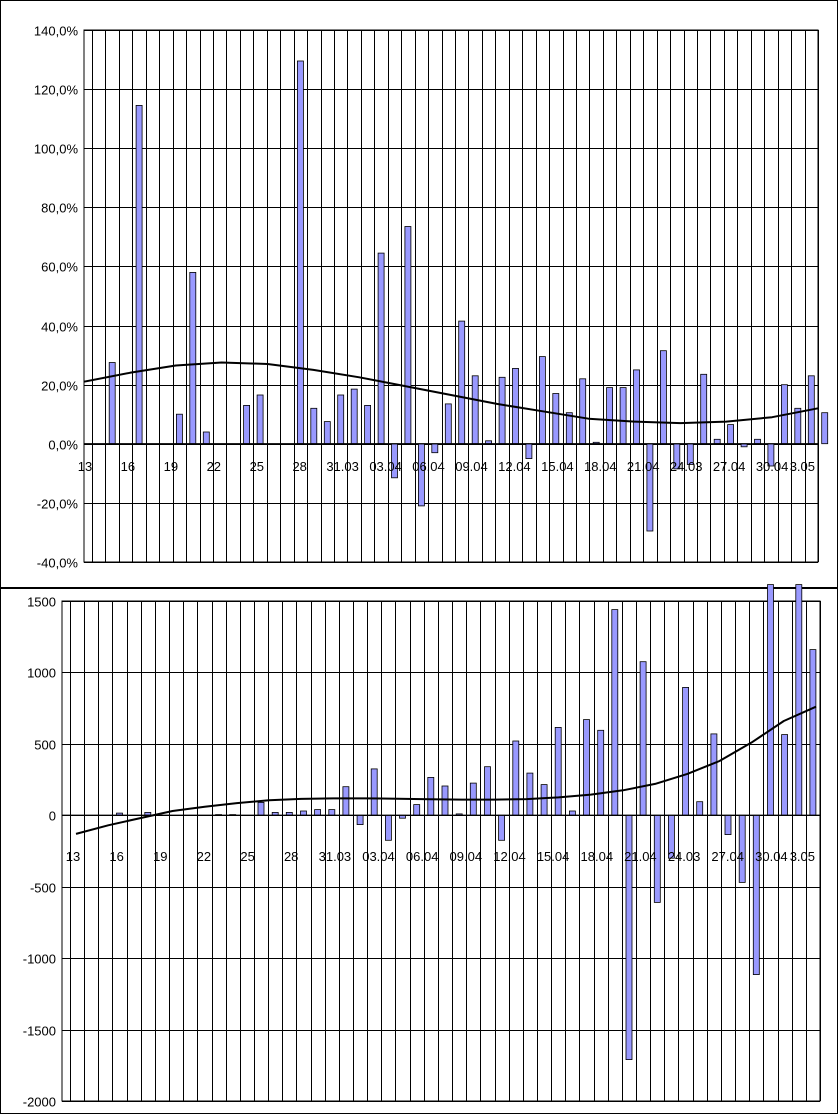 This screenshot has width=838, height=1114. What do you see at coordinates (772, 466) in the screenshot?
I see `x-tick-label: 30.04` at bounding box center [772, 466].